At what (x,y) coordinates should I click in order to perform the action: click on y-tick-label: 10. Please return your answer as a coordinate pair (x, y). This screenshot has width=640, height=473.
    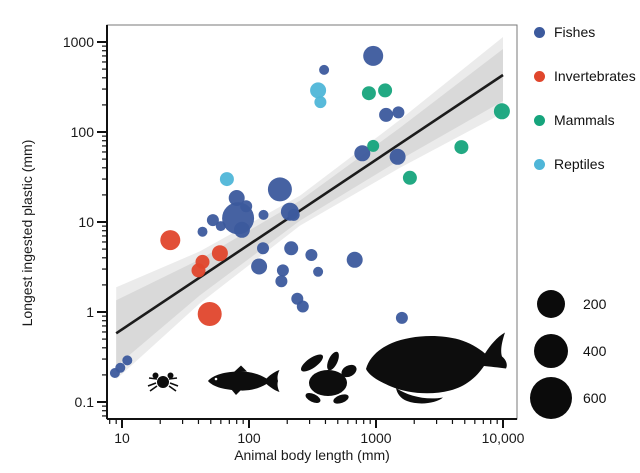
    Looking at the image, I should click on (86, 222).